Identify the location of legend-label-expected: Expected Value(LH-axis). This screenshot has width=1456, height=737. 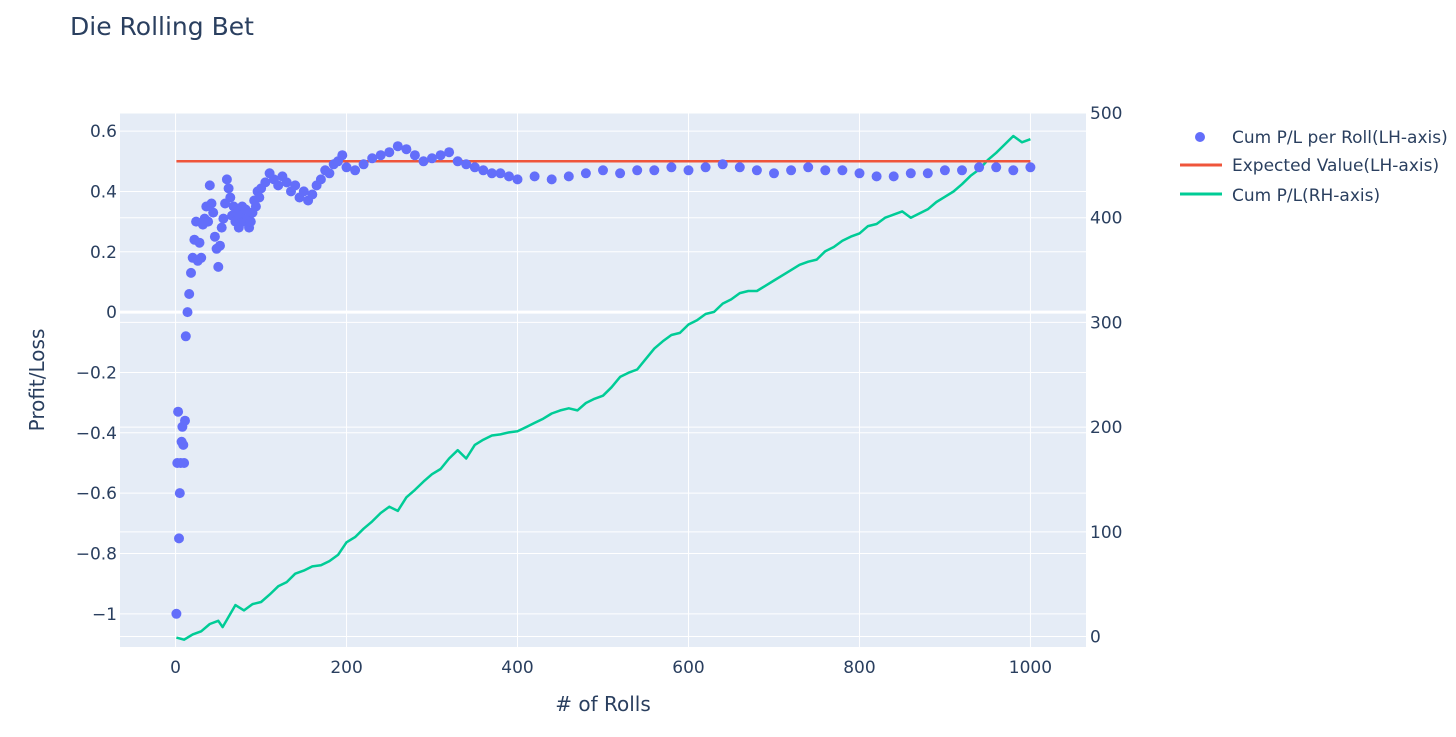
(1335, 166).